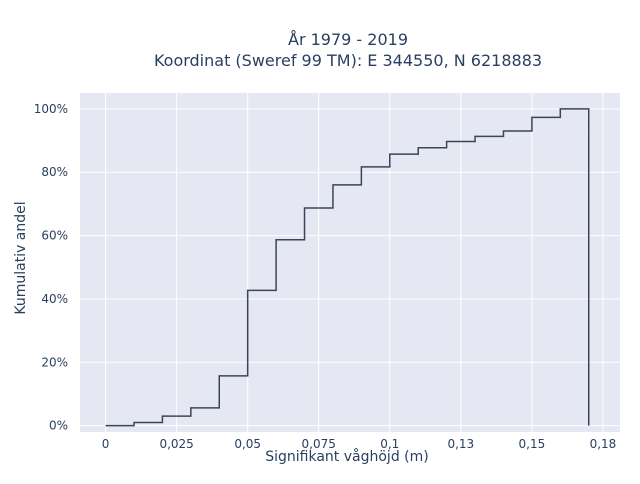 This screenshot has height=484, width=640. Describe the element at coordinates (21, 257) in the screenshot. I see `y-axis-label: Kumulativ andel` at that location.